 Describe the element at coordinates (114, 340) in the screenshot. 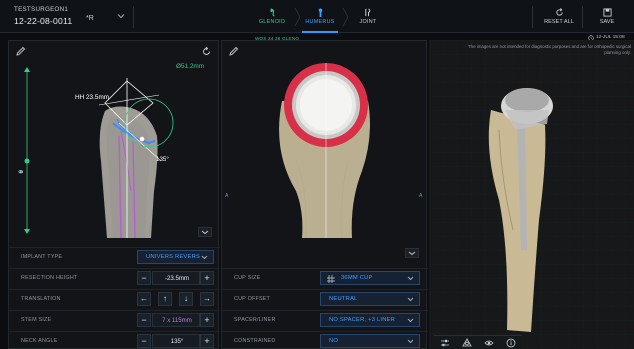

I see `neck-angle-row: NECK ANGLE − 135° +` at that location.